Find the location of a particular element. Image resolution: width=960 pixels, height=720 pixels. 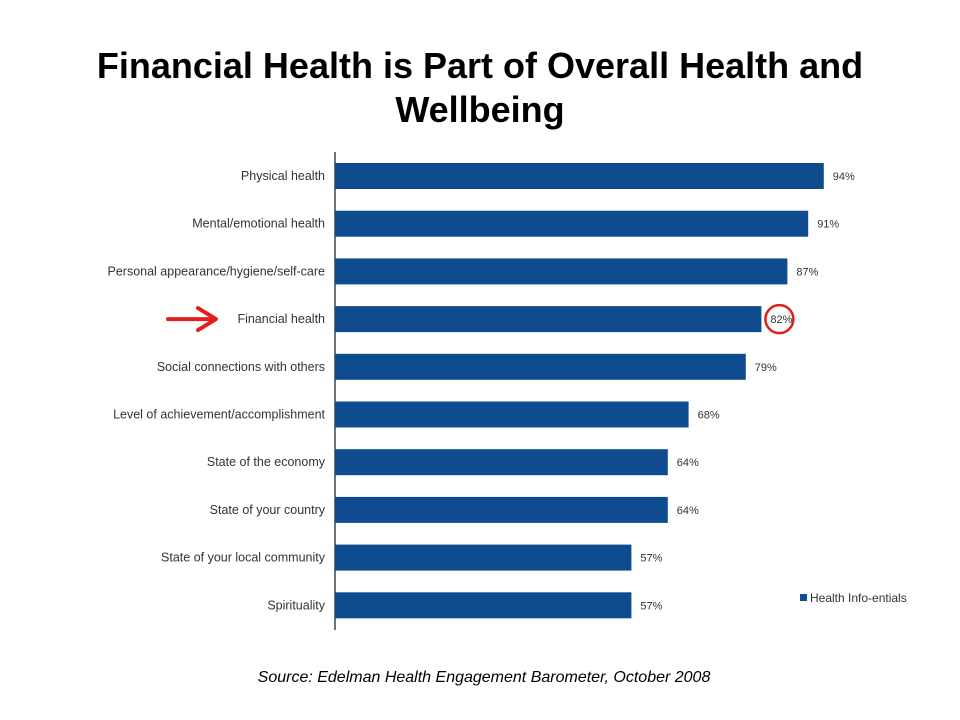

value-label-1: 91% is located at coordinates (828, 225).